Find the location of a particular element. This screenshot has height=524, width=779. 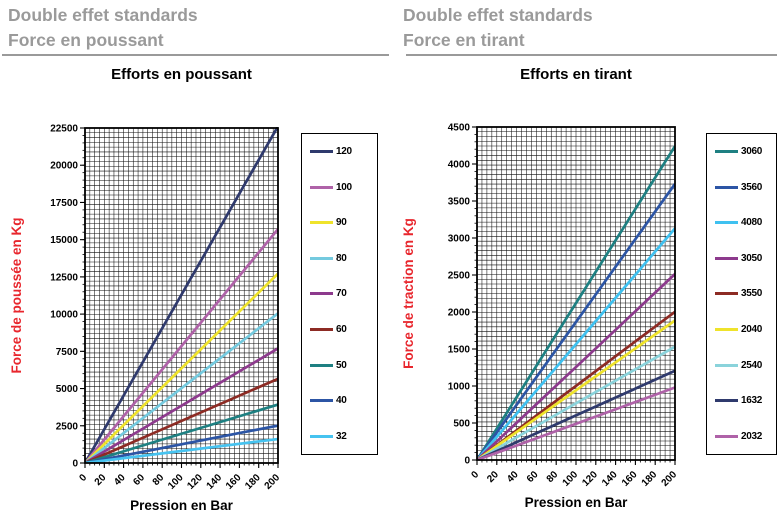

header-right-underline is located at coordinates (591, 55).